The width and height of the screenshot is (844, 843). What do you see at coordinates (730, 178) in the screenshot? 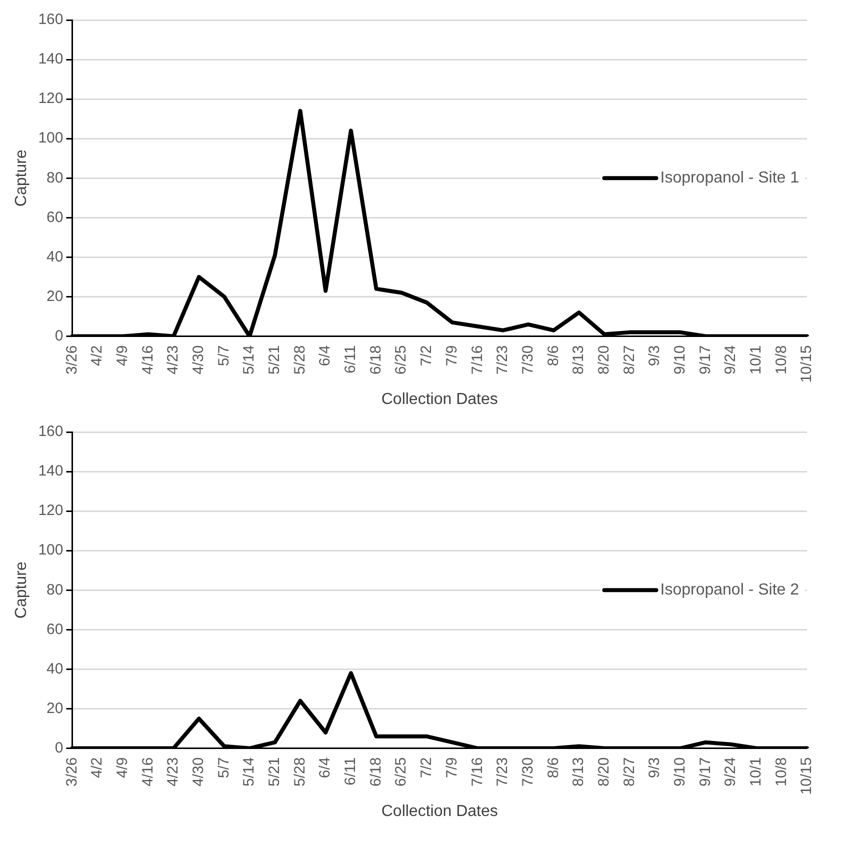
I see `legend-label: Isopropanol - Site 1` at bounding box center [730, 178].